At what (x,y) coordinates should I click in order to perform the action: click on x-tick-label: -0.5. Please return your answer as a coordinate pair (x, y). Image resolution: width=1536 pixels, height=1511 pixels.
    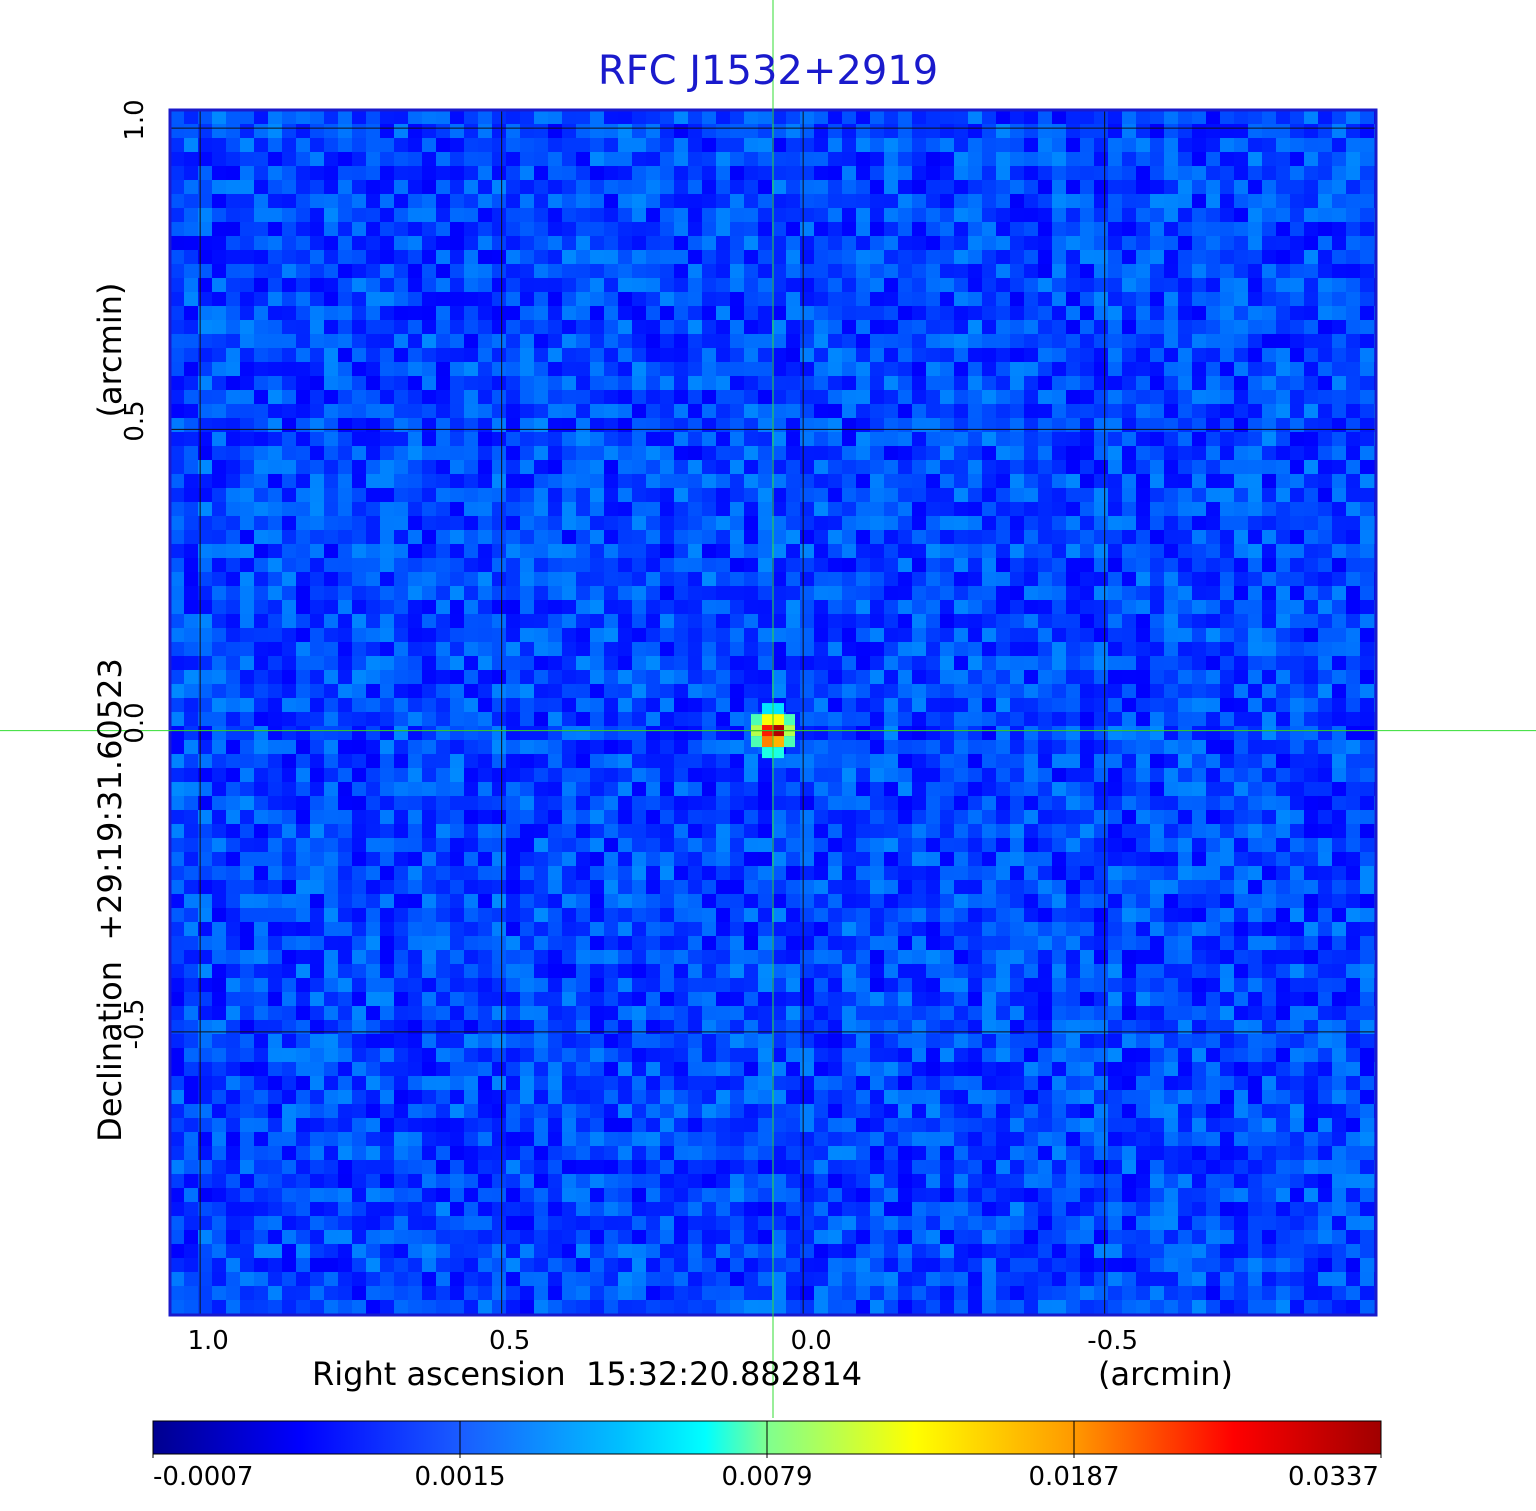
    Looking at the image, I should click on (1113, 1341).